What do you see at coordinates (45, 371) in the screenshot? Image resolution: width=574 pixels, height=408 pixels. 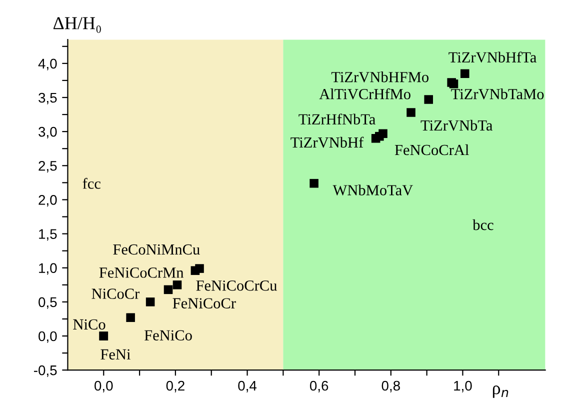 I see `y-tick-label: -0,5` at bounding box center [45, 371].